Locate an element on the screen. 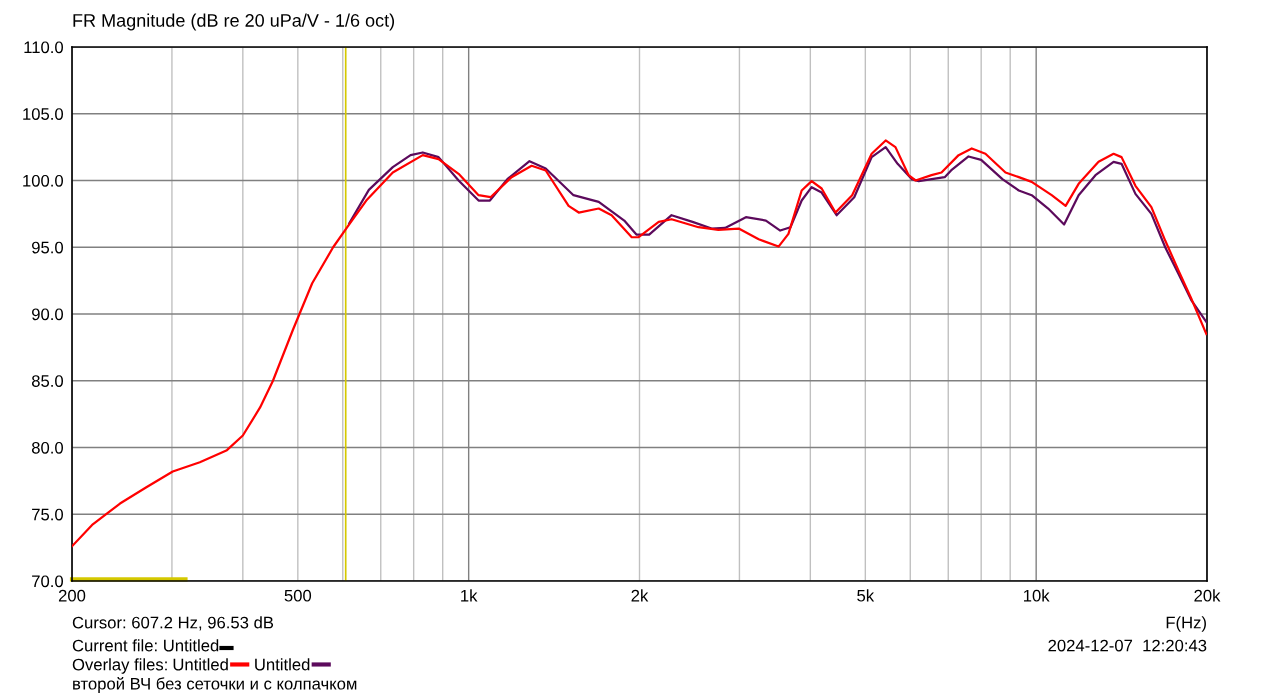 The width and height of the screenshot is (1279, 699). x-tick-label: 20k is located at coordinates (1207, 595).